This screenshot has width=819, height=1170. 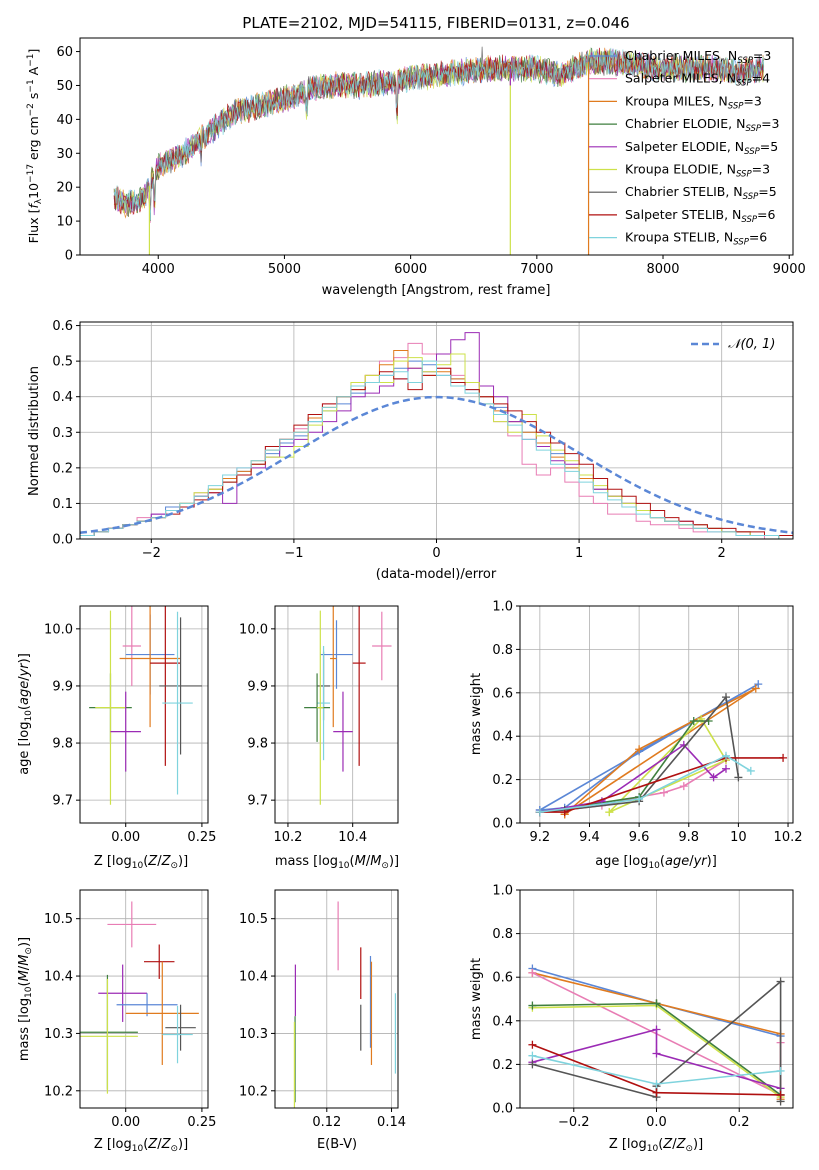 I want to click on y-tick-label: 10.5, so click(x=58, y=919).